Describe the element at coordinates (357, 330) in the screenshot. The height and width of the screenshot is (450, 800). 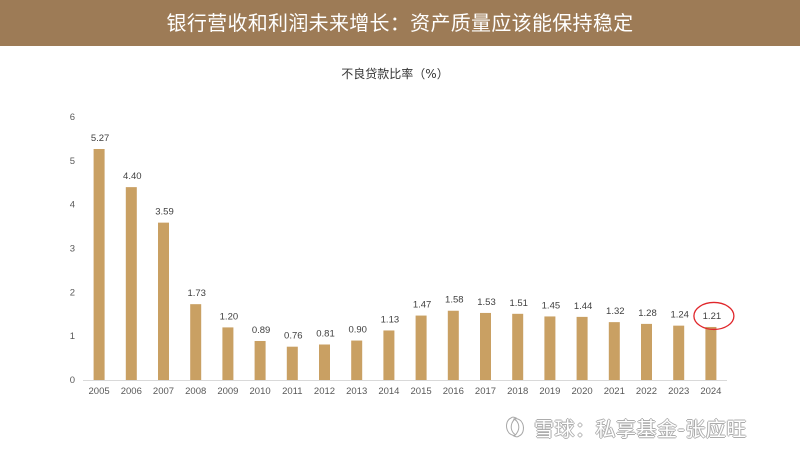
I see `data-label-2013: 0.90` at that location.